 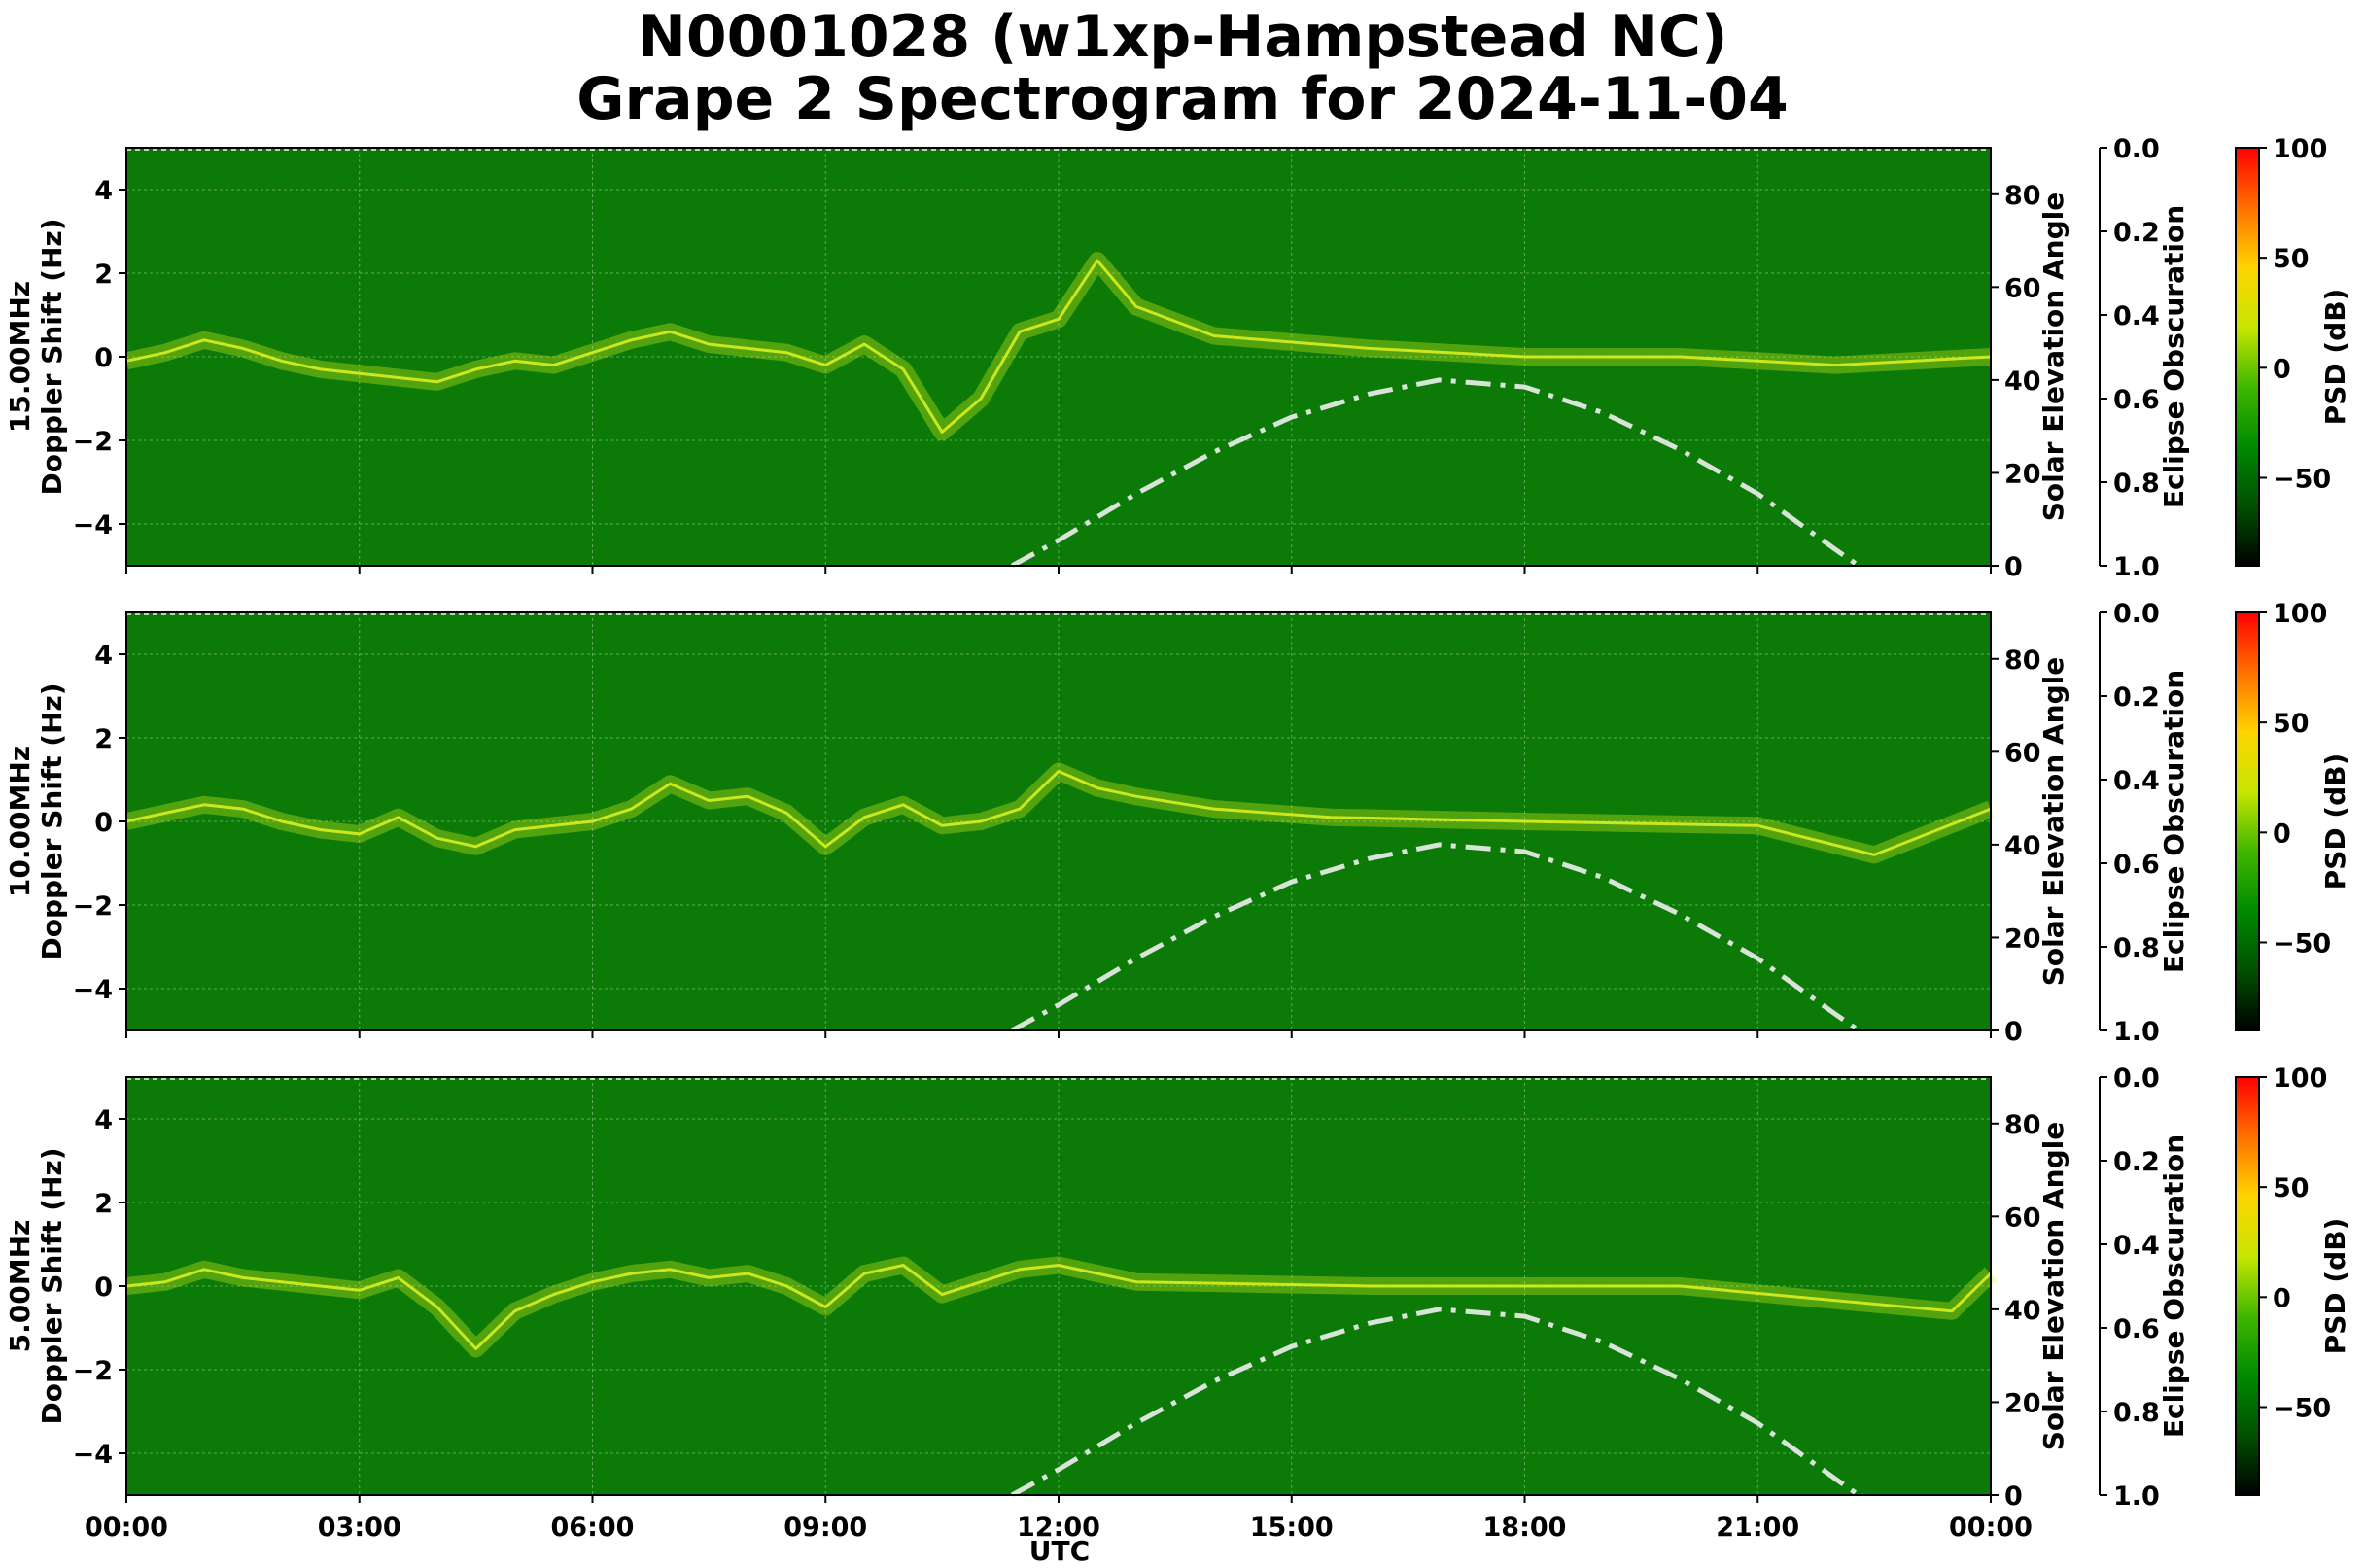 What do you see at coordinates (20, 357) in the screenshot?
I see `panel-frequency-label: 15.00MHz` at bounding box center [20, 357].